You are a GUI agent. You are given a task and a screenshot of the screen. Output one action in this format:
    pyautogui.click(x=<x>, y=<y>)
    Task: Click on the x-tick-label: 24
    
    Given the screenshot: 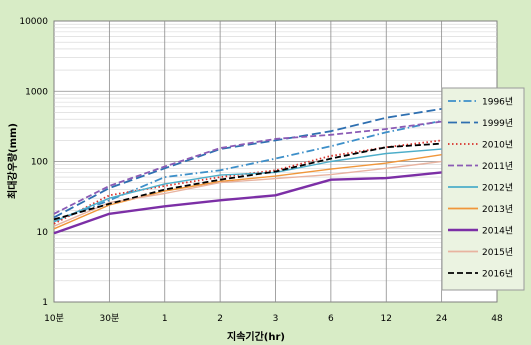 What is the action you would take?
    pyautogui.click(x=442, y=319)
    